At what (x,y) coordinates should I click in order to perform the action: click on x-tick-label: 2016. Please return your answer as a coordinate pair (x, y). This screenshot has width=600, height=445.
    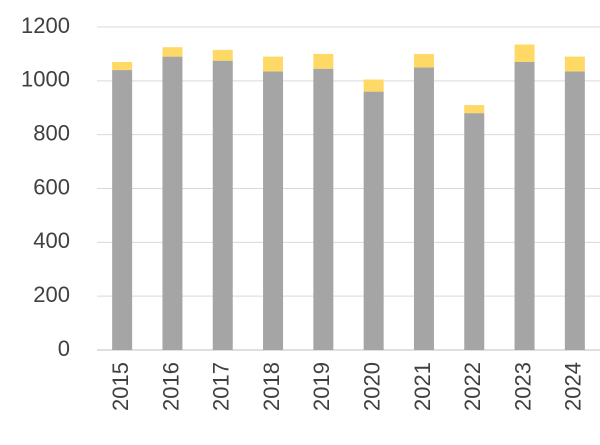
    Looking at the image, I should click on (170, 386).